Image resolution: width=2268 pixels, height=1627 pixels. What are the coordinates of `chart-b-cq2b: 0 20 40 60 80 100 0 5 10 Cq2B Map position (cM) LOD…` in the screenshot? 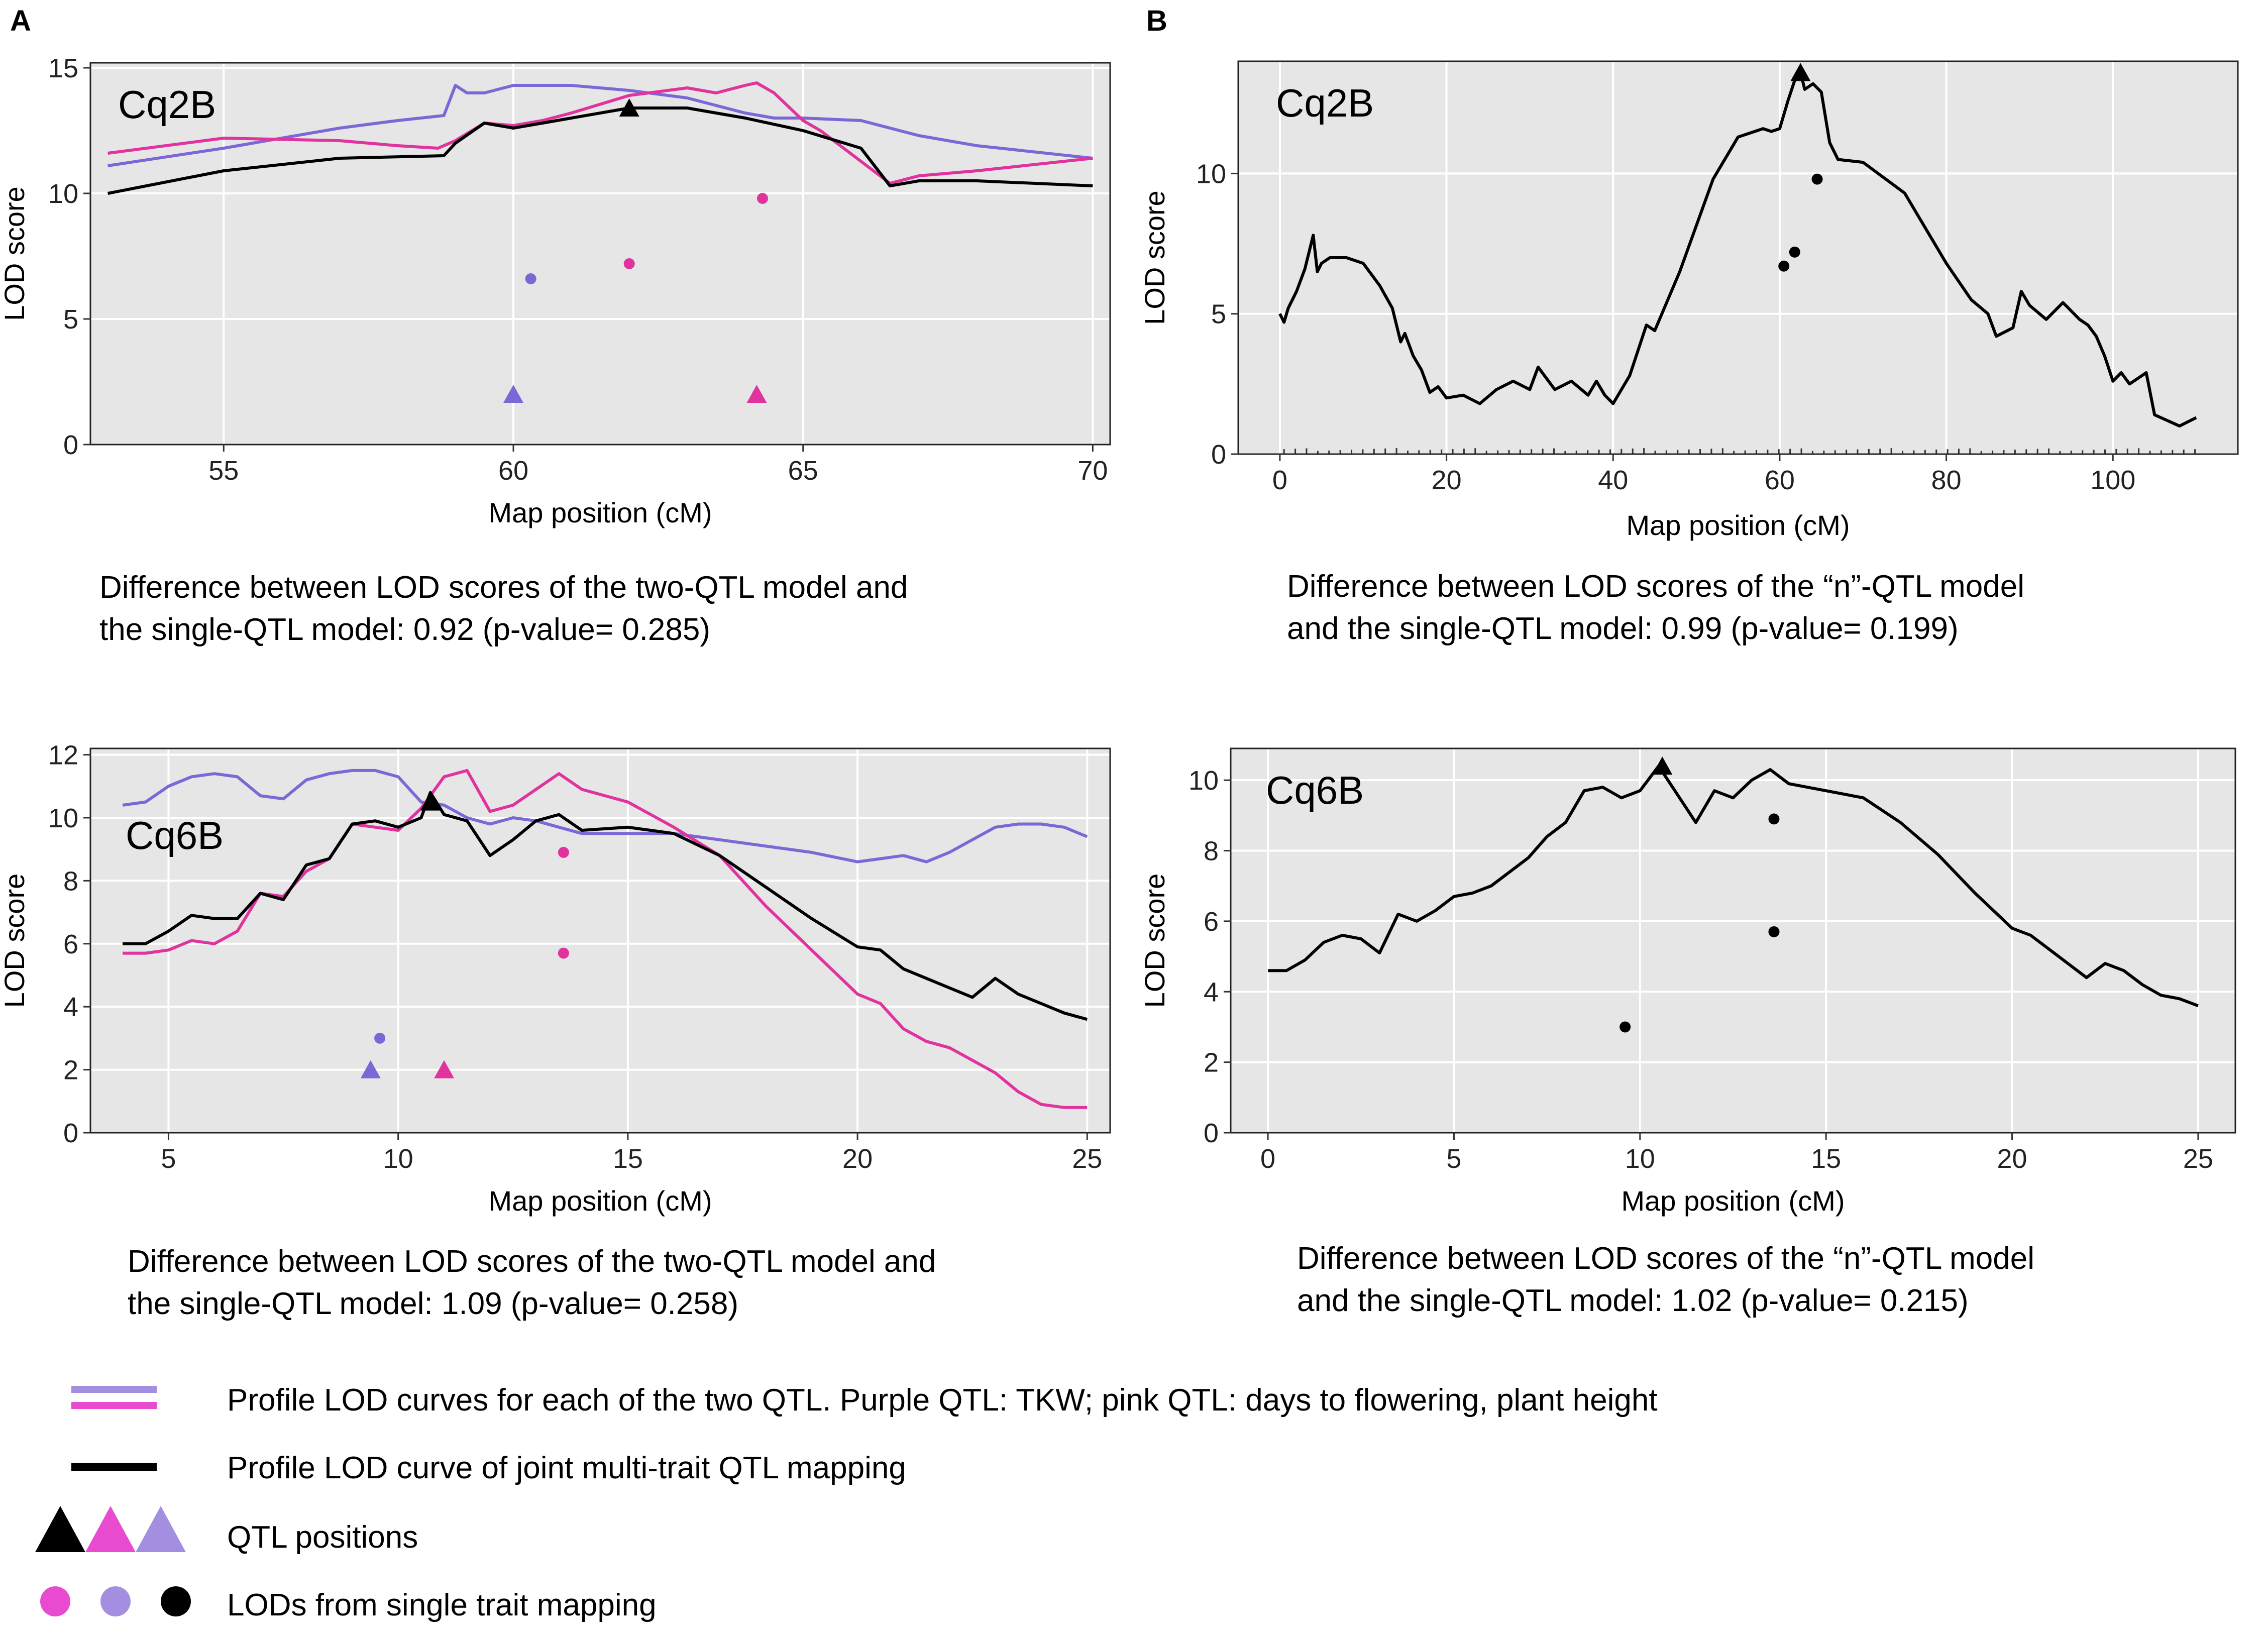 It's located at (1689, 300).